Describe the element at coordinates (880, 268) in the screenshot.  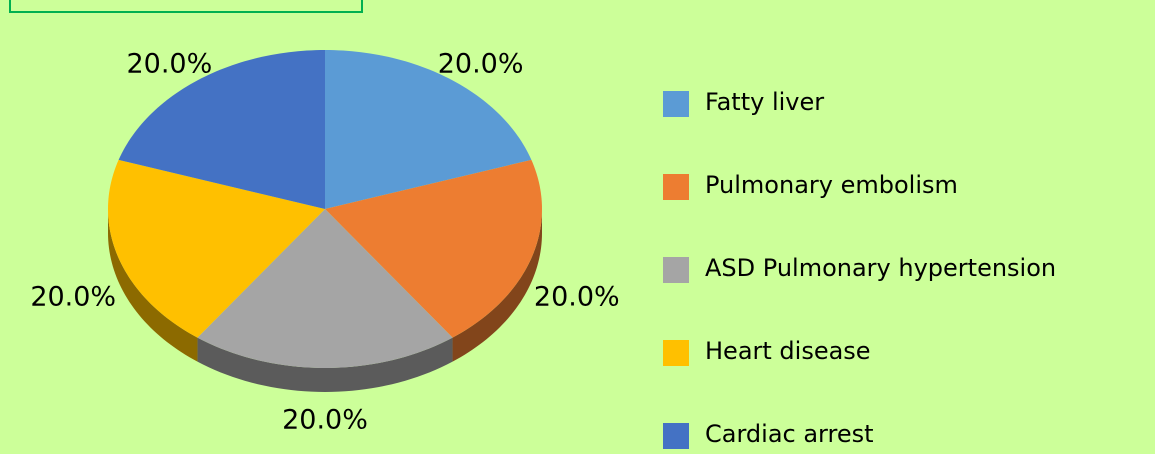
I see `legend-label: ASD Pulmonary hypertension` at that location.